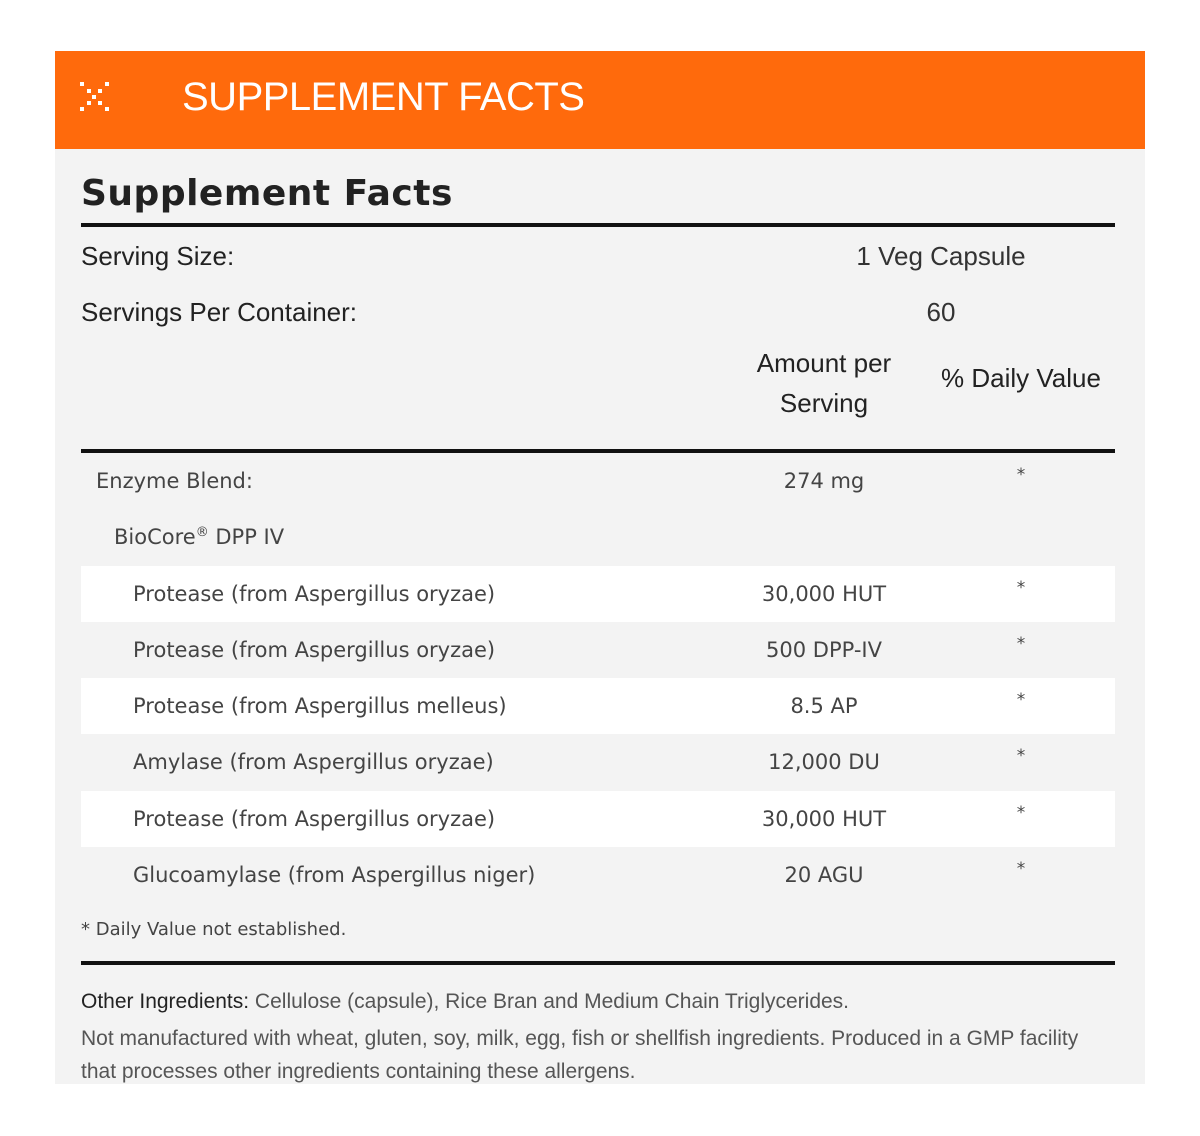 This screenshot has width=1200, height=1136. Describe the element at coordinates (1021, 475) in the screenshot. I see `blend-dv: *` at that location.